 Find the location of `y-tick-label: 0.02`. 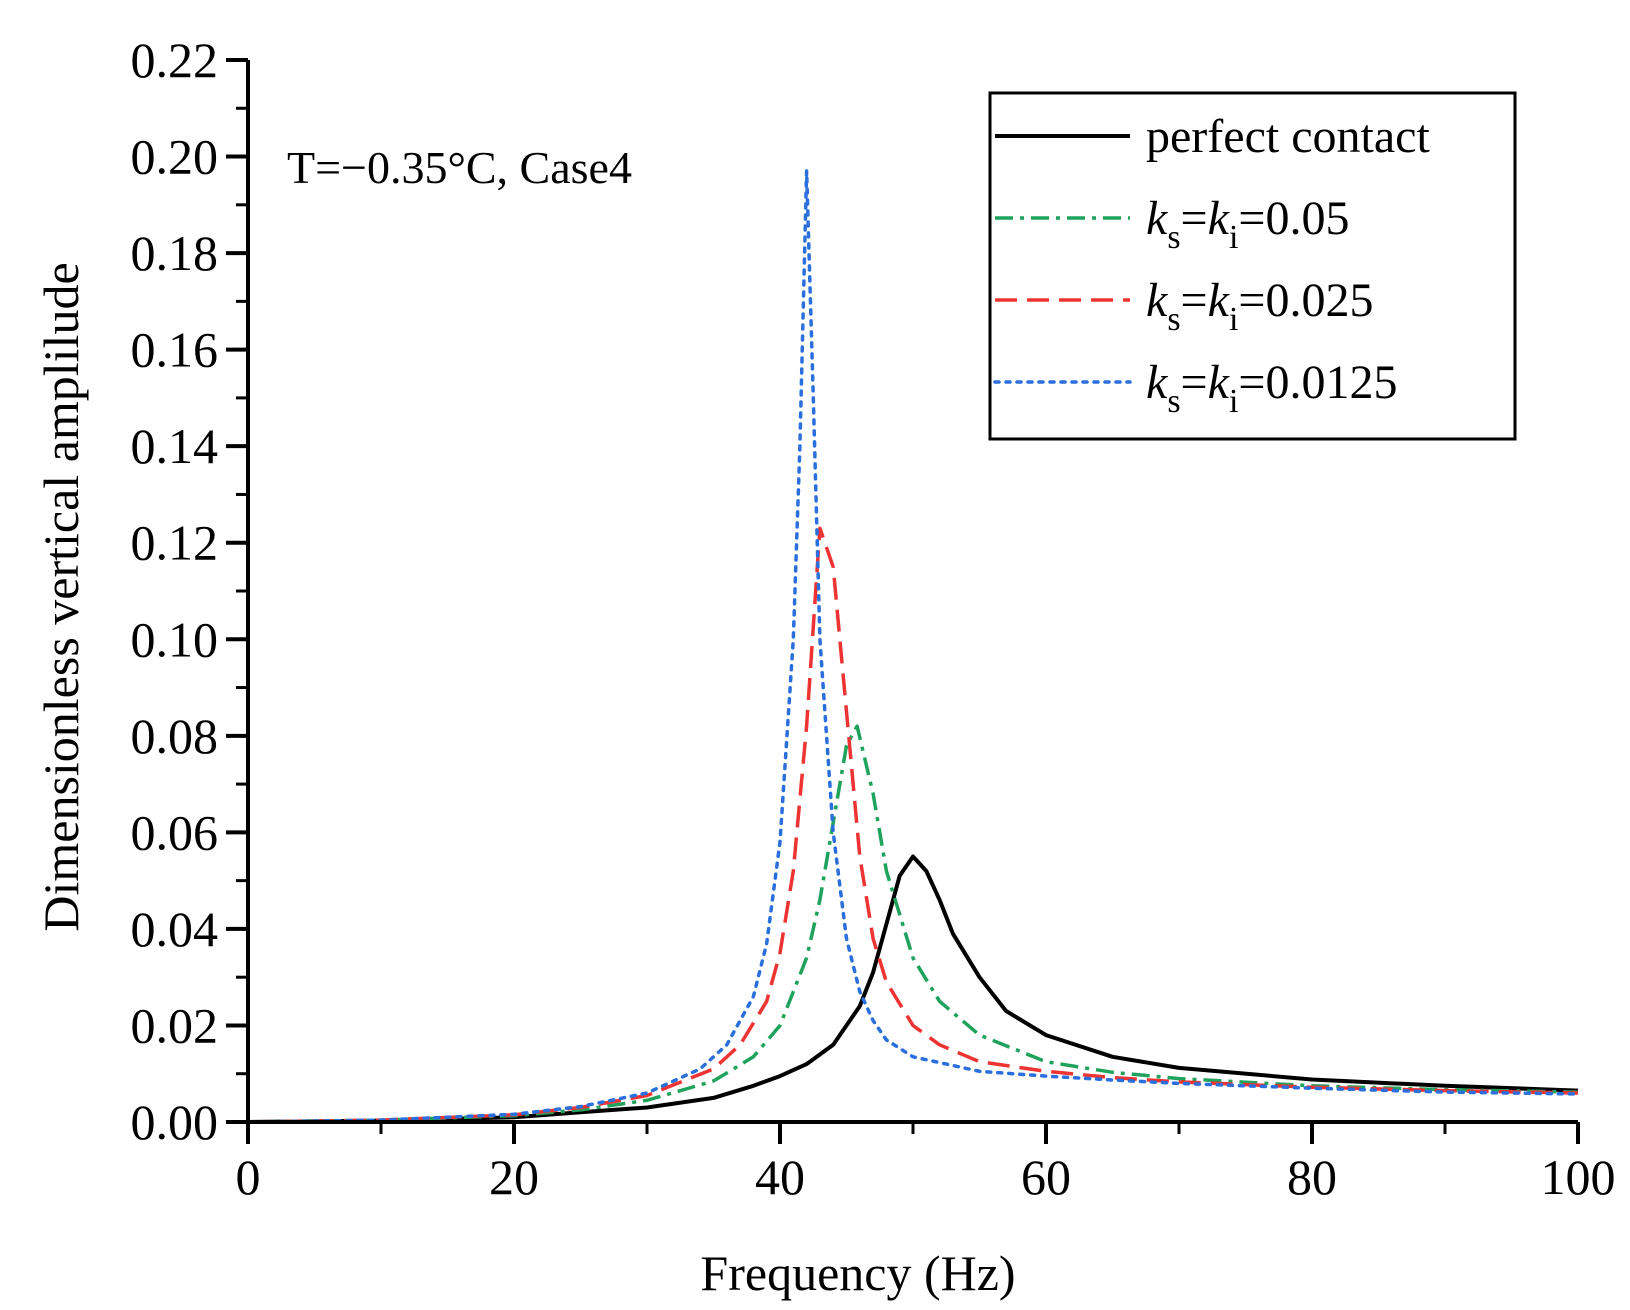

y-tick-label: 0.02 is located at coordinates (175, 1025).